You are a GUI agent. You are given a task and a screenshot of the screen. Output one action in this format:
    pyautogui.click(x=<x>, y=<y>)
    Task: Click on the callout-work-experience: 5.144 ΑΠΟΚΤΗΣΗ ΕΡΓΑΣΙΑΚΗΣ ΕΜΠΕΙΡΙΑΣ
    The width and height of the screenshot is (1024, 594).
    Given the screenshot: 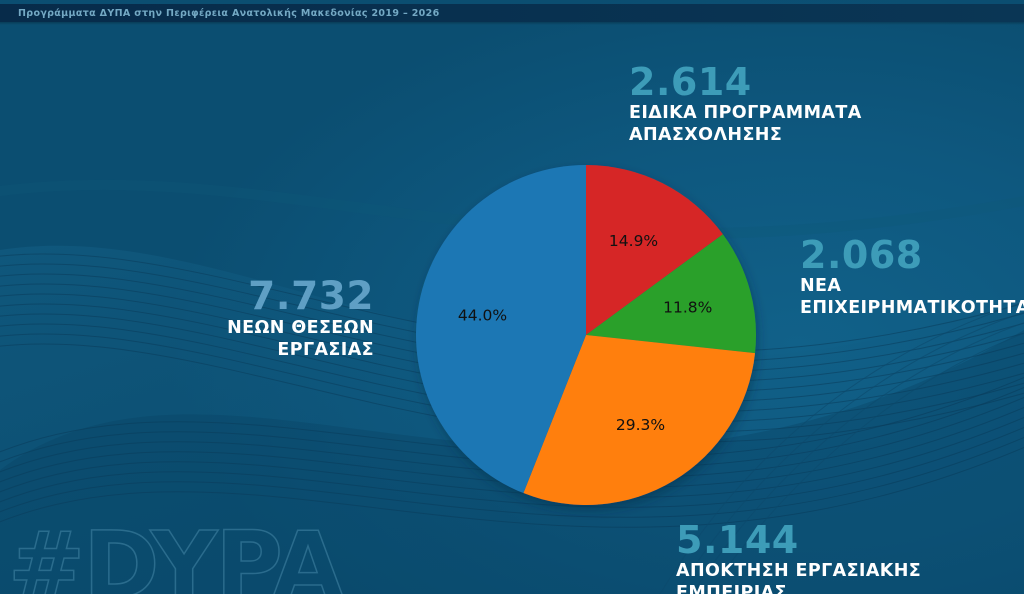 What is the action you would take?
    pyautogui.click(x=798, y=557)
    